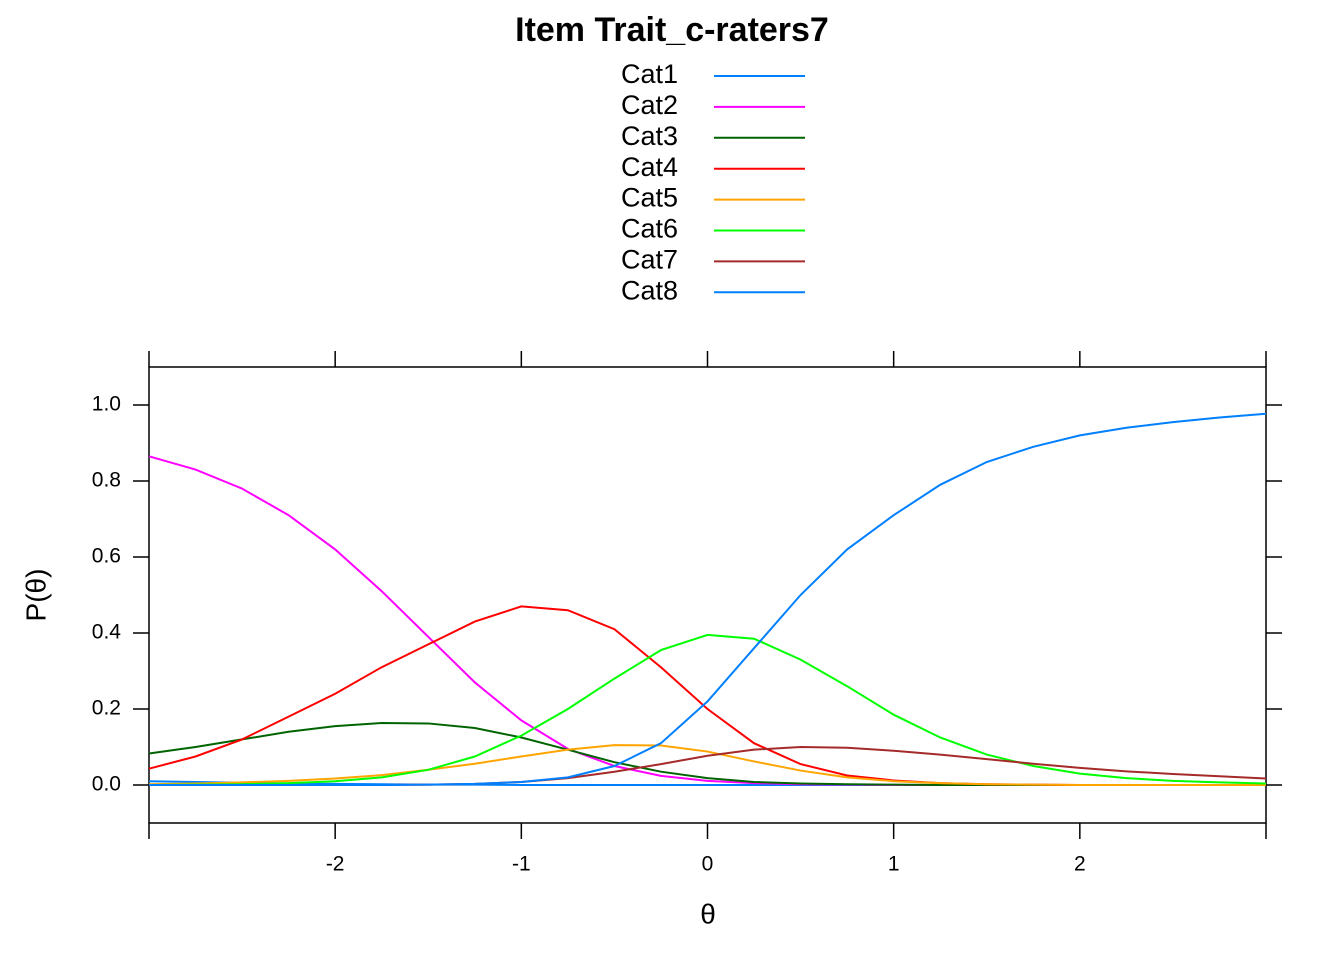 The image size is (1344, 960). What do you see at coordinates (106, 784) in the screenshot?
I see `y-tick-label: 0.0` at bounding box center [106, 784].